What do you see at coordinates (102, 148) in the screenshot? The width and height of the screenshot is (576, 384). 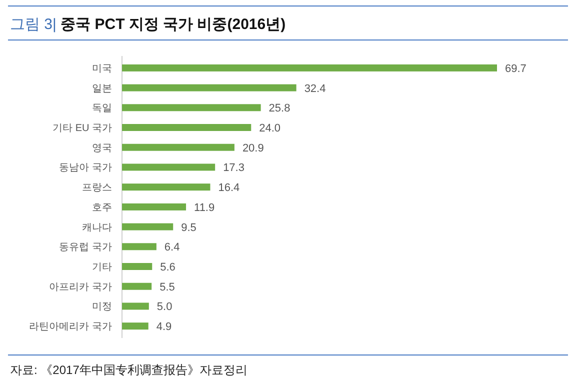 I see `y-tick-label: 영국` at bounding box center [102, 148].